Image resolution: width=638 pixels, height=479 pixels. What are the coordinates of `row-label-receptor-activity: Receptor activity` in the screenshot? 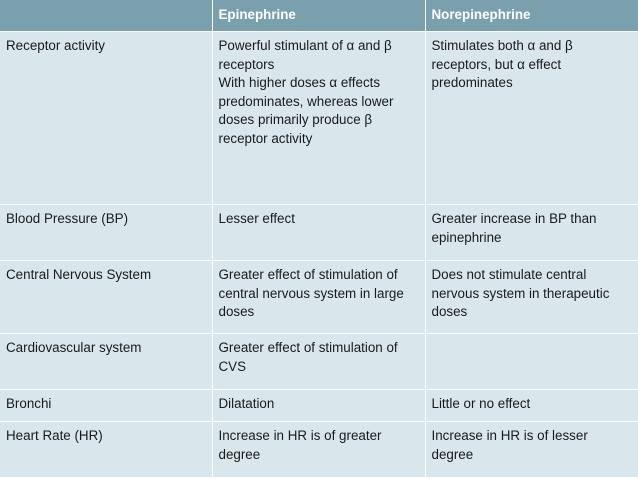 It's located at (106, 118).